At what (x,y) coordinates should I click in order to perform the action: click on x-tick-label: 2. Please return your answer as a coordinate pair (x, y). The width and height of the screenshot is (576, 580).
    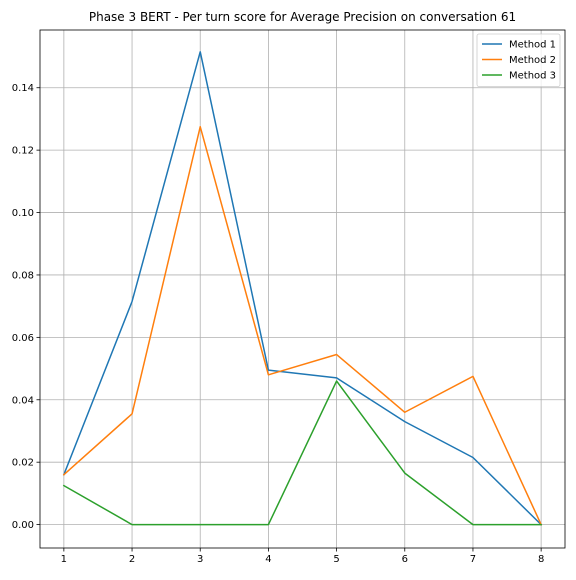
    Looking at the image, I should click on (132, 559).